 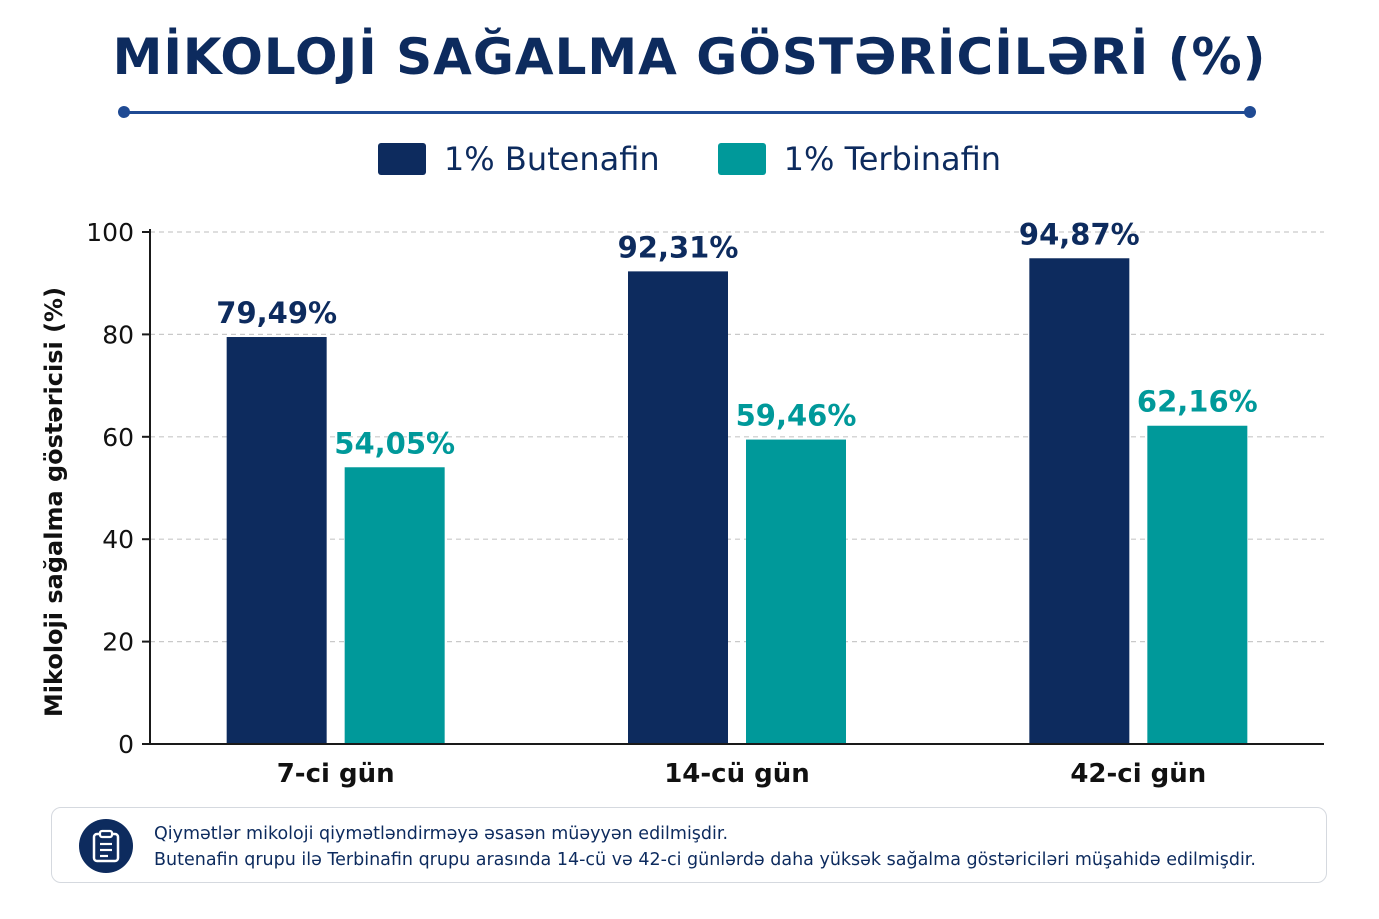 What do you see at coordinates (276, 313) in the screenshot?
I see `data-label: 79,49%` at bounding box center [276, 313].